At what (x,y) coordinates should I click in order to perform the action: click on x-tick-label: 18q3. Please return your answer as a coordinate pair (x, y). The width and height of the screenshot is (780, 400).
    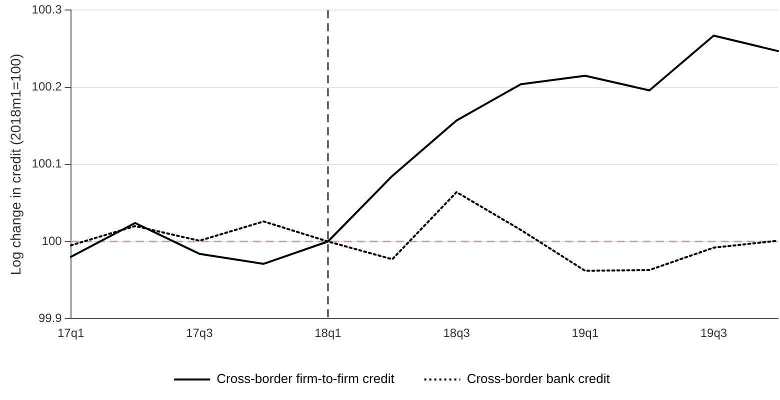
    Looking at the image, I should click on (456, 333).